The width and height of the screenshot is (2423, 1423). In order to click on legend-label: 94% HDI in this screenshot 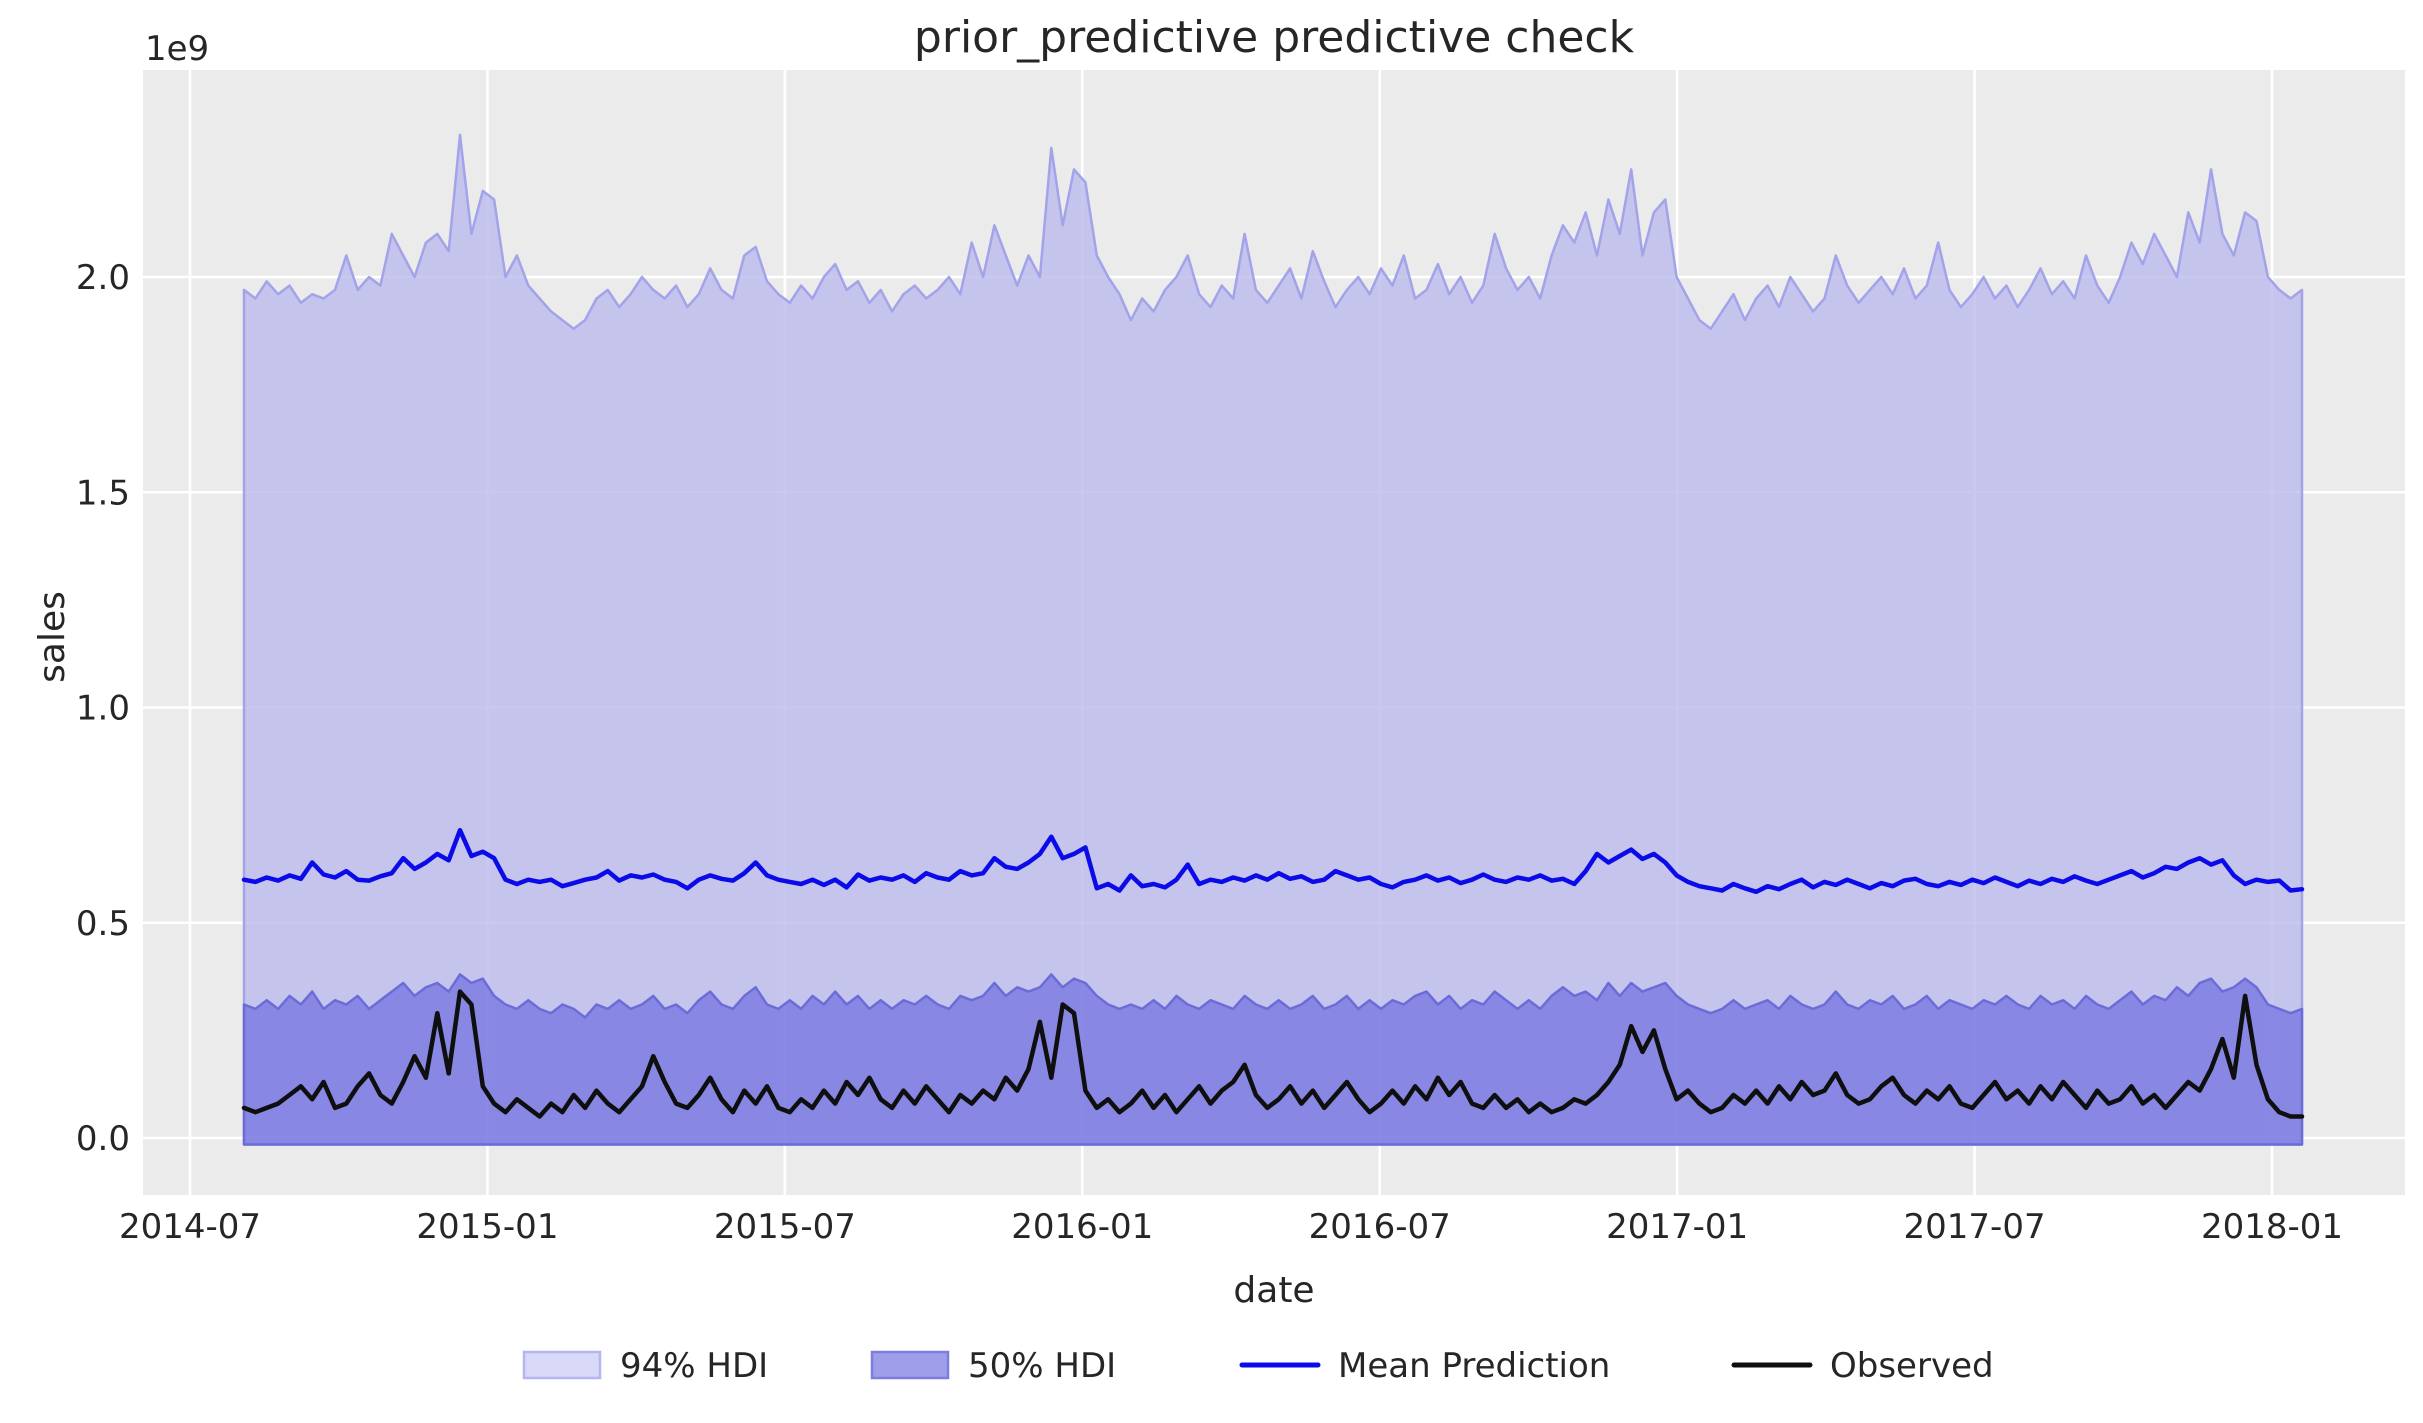, I will do `click(694, 1366)`.